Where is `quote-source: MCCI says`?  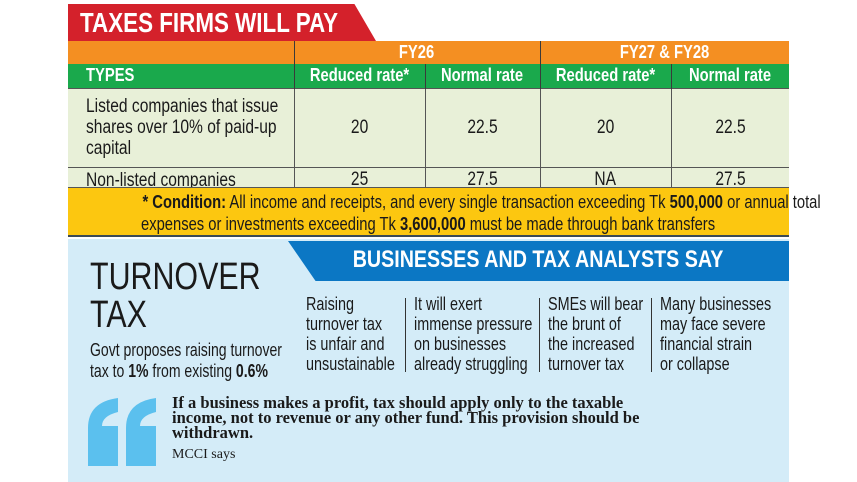
quote-source: MCCI says is located at coordinates (204, 454).